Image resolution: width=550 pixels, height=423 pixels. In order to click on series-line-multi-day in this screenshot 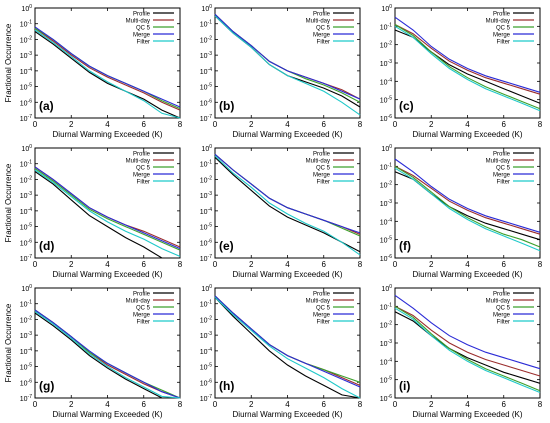, I will do `click(467, 200)`.